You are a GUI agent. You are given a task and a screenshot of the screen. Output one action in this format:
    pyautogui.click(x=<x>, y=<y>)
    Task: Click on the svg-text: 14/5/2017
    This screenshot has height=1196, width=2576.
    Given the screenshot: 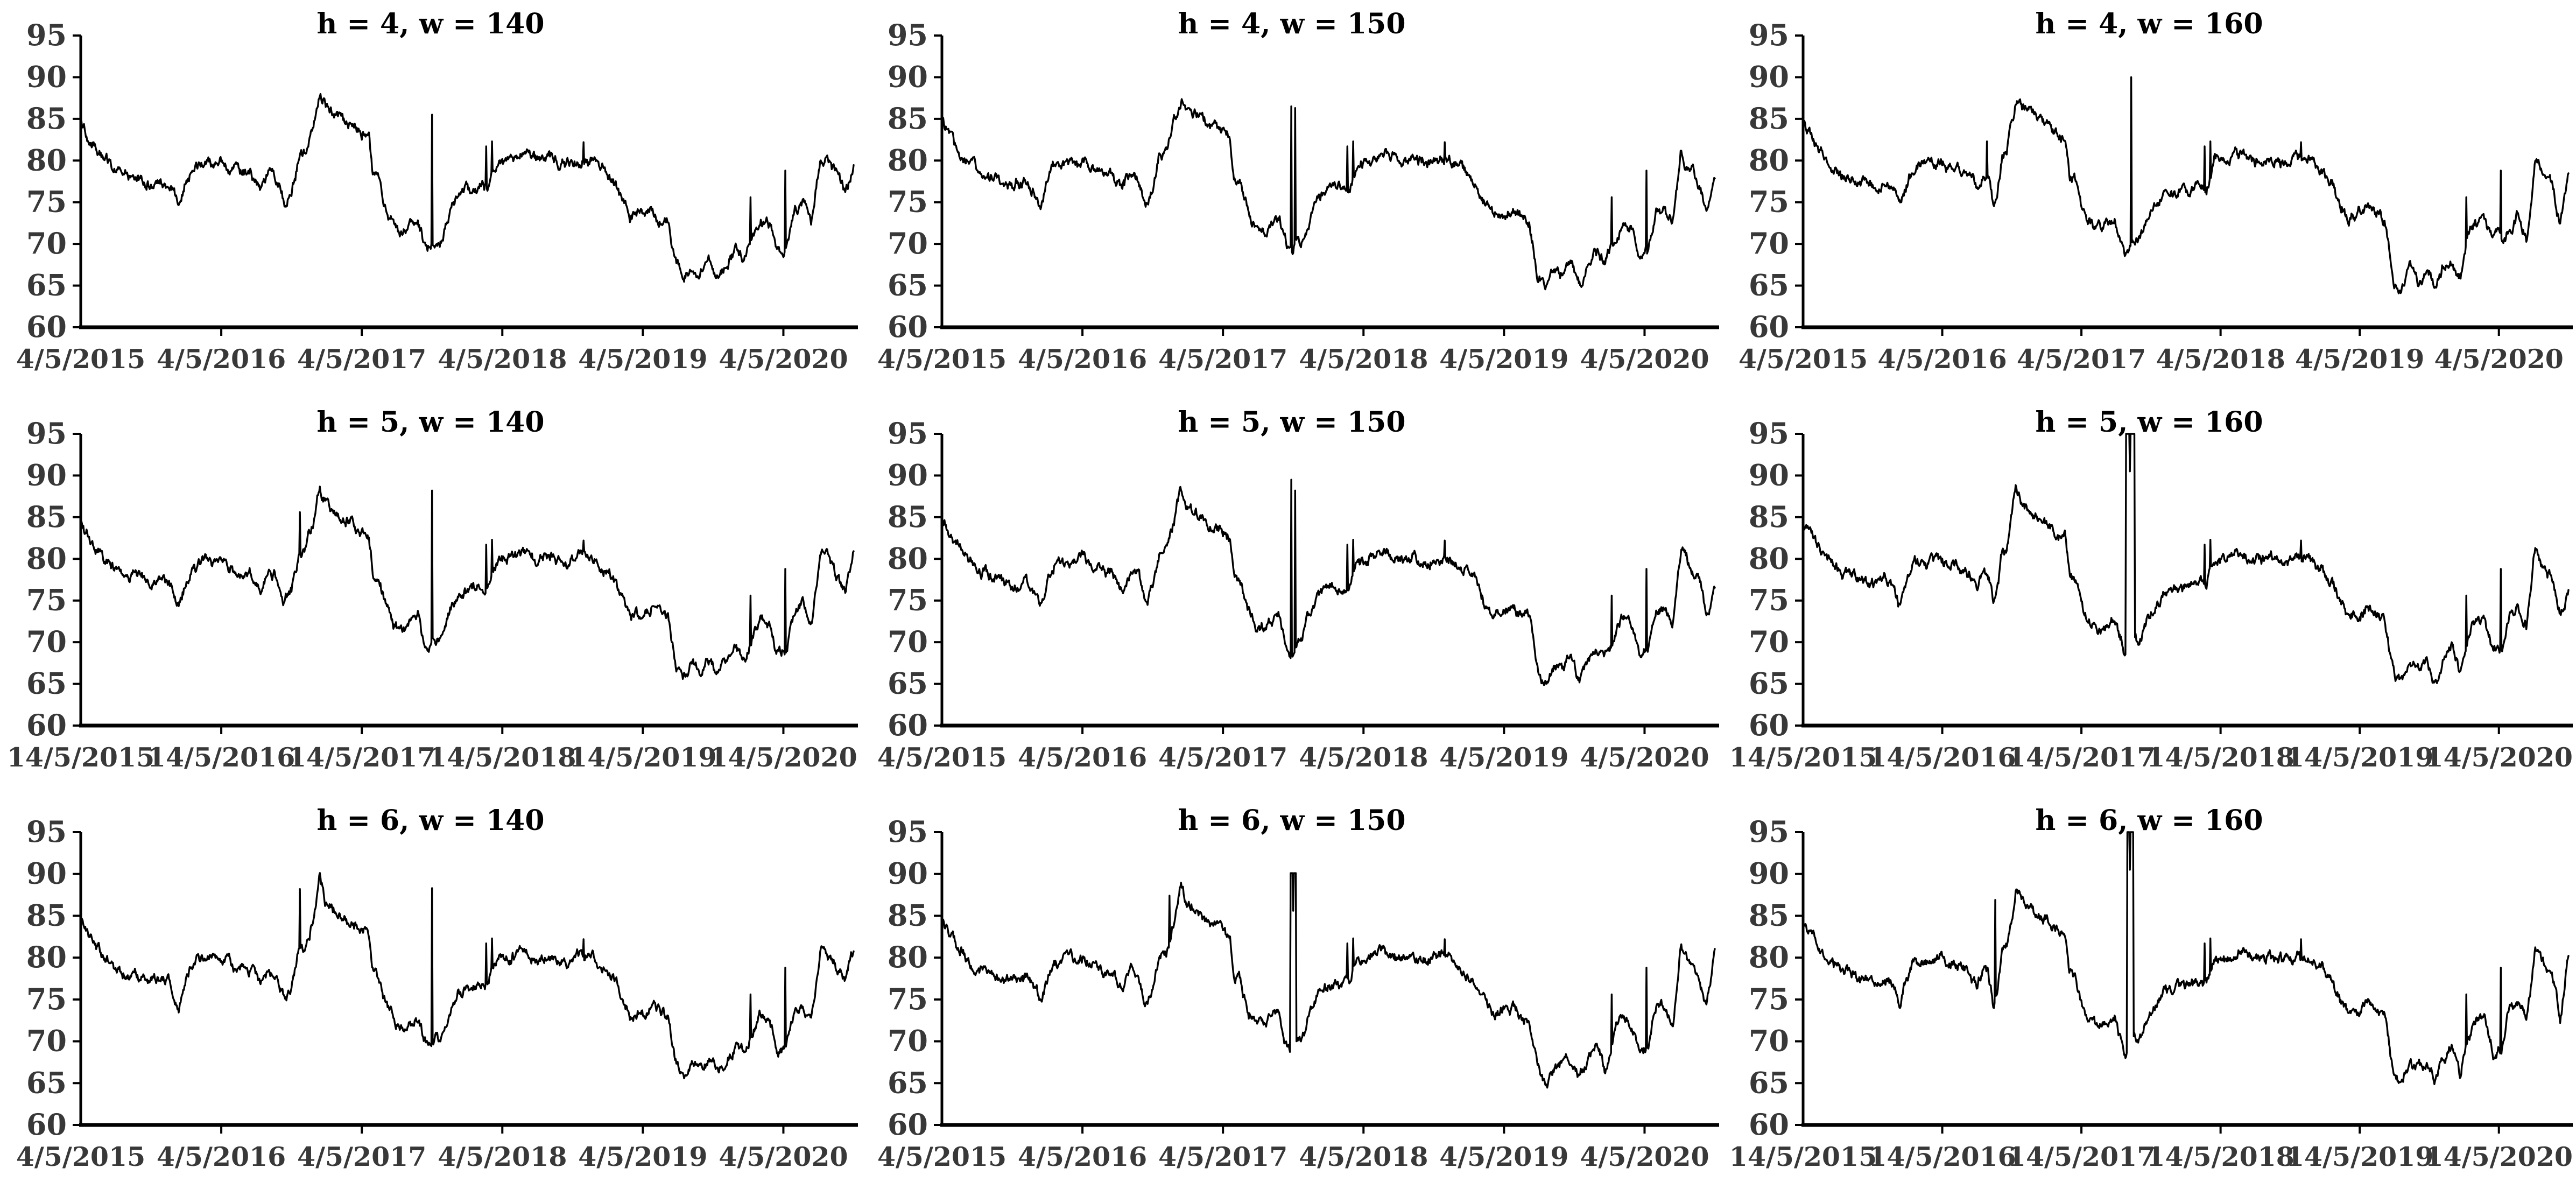 What is the action you would take?
    pyautogui.click(x=2082, y=758)
    